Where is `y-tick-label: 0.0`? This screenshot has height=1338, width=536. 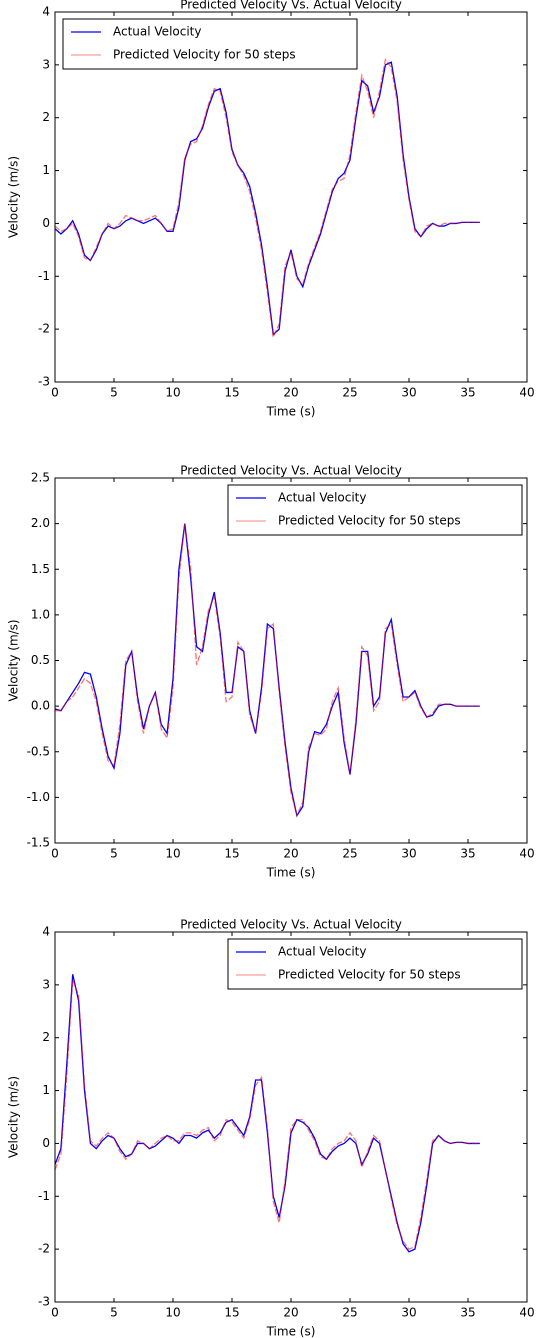
y-tick-label: 0.0 is located at coordinates (40, 706).